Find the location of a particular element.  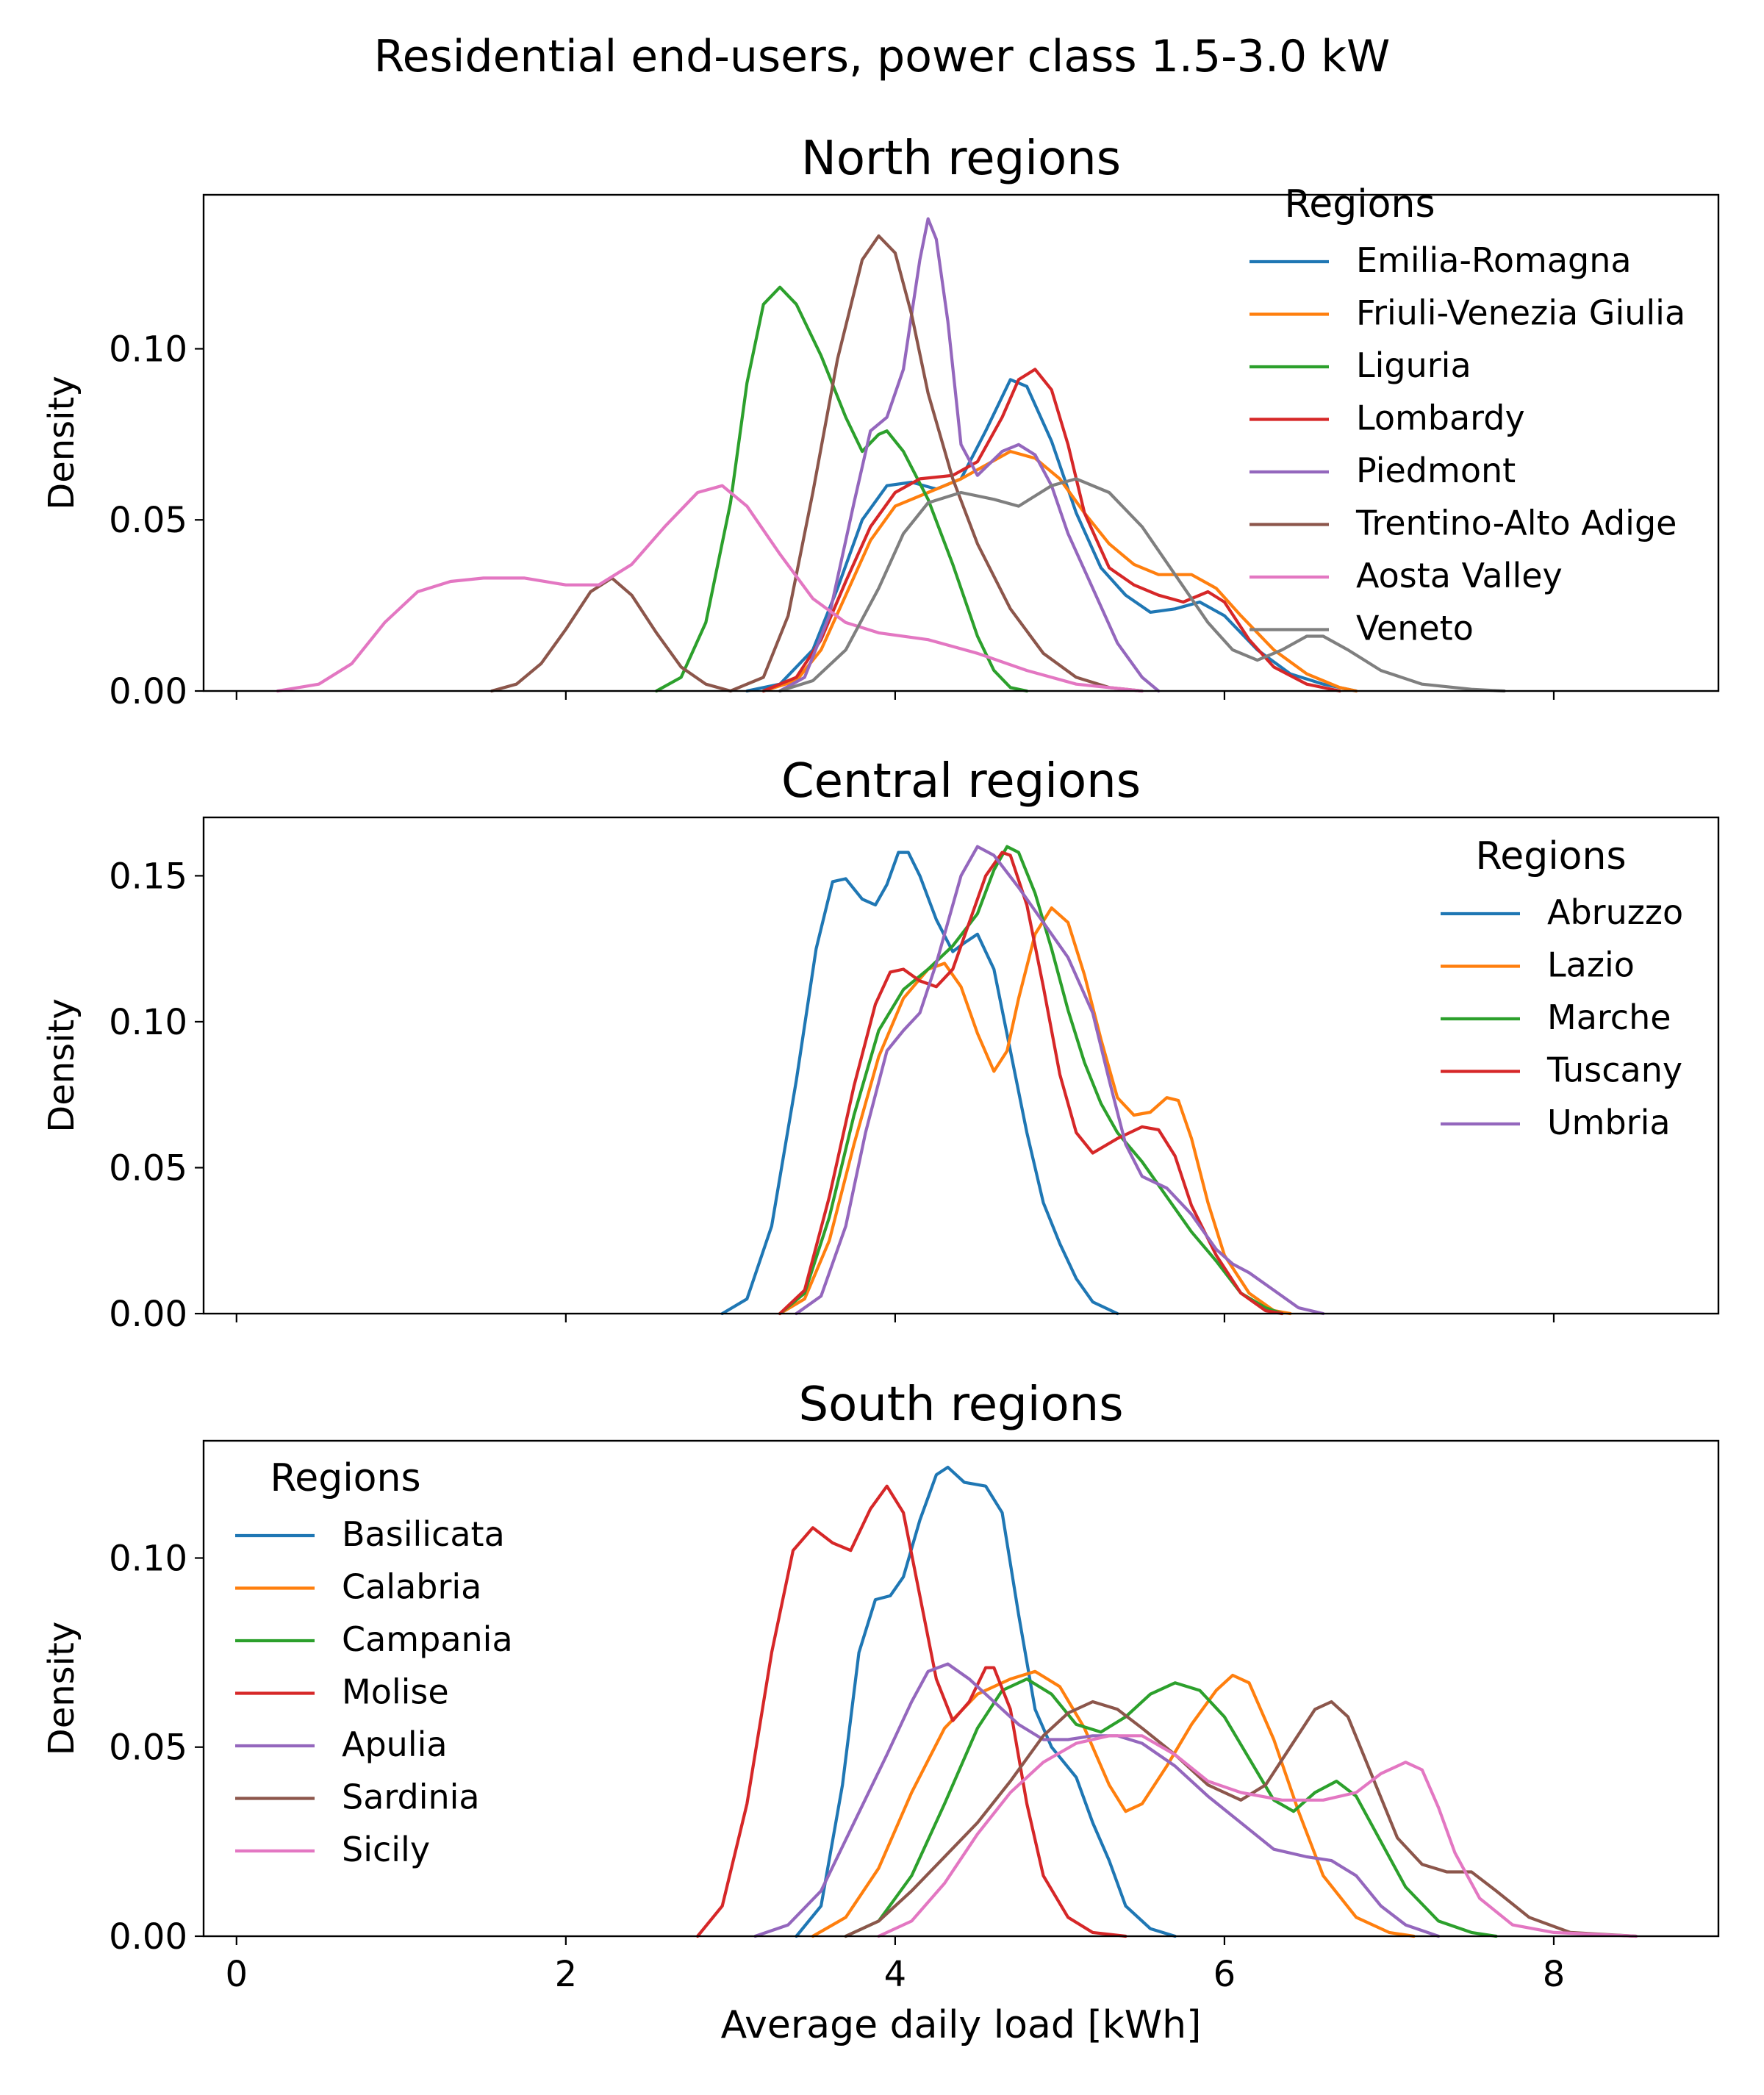

legend-item-label: Umbria is located at coordinates (1609, 1122).